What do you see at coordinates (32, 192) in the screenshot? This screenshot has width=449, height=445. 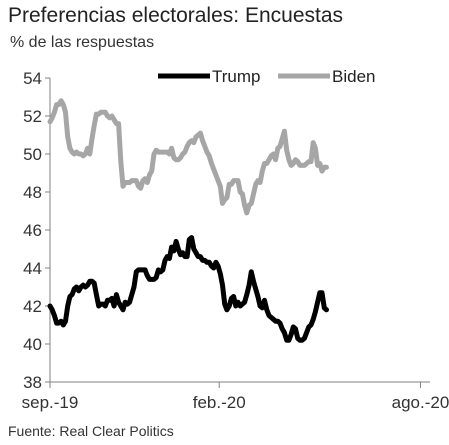 I see `y-tick-label: 48` at bounding box center [32, 192].